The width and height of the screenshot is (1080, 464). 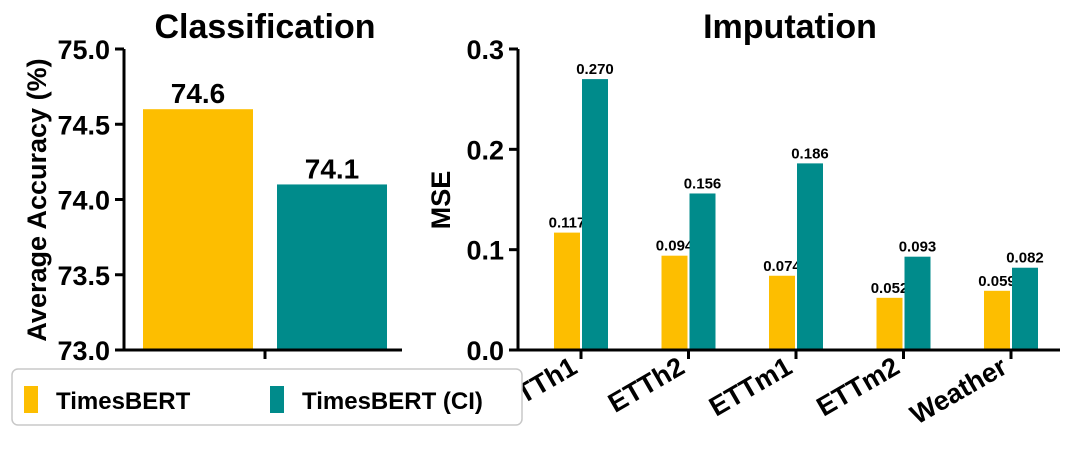 What do you see at coordinates (595, 69) in the screenshot?
I see `imputation-data-label-timesbert-ci: 0.270` at bounding box center [595, 69].